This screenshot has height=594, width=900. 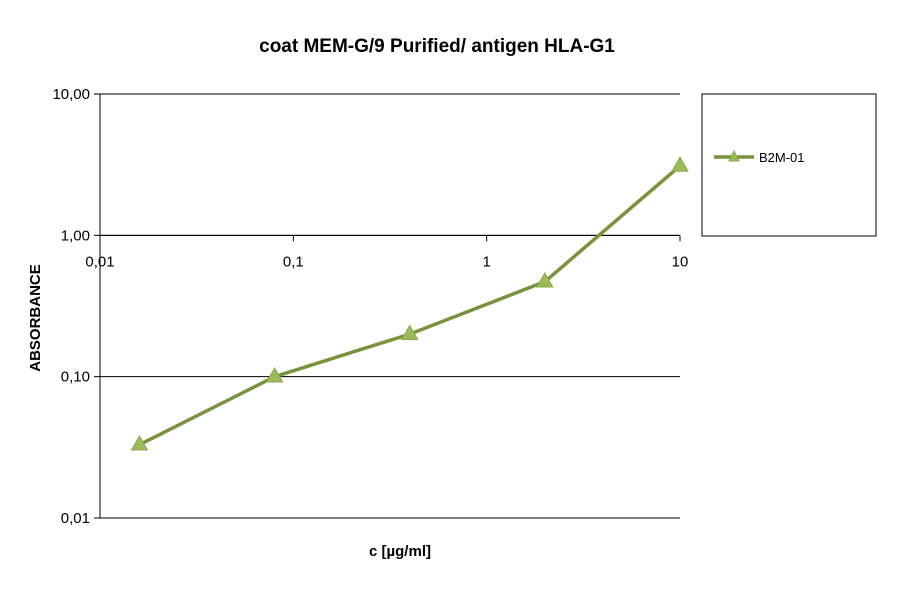 What do you see at coordinates (437, 46) in the screenshot?
I see `chart-title: coat MEM-G/9 Purified/ antigen HLA-G1` at bounding box center [437, 46].